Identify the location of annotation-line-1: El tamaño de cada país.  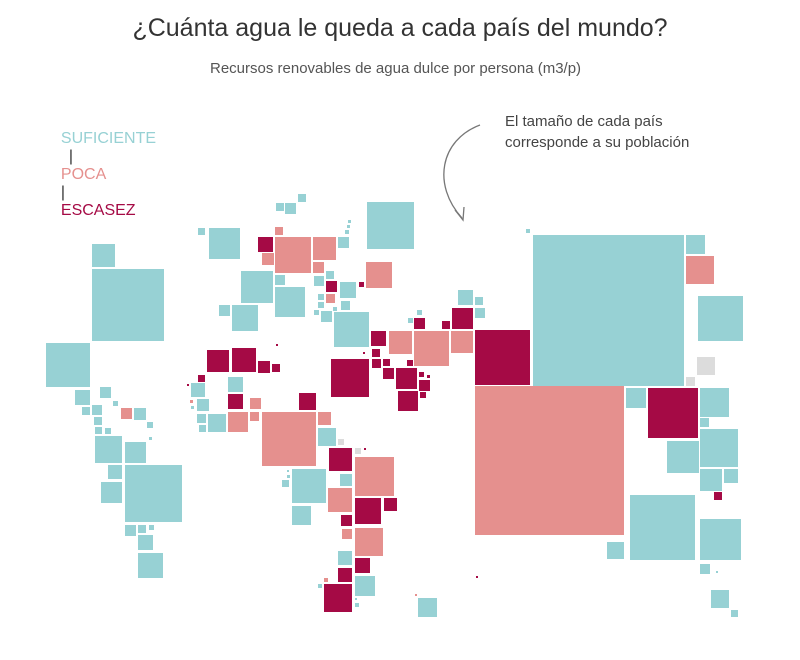
(584, 121).